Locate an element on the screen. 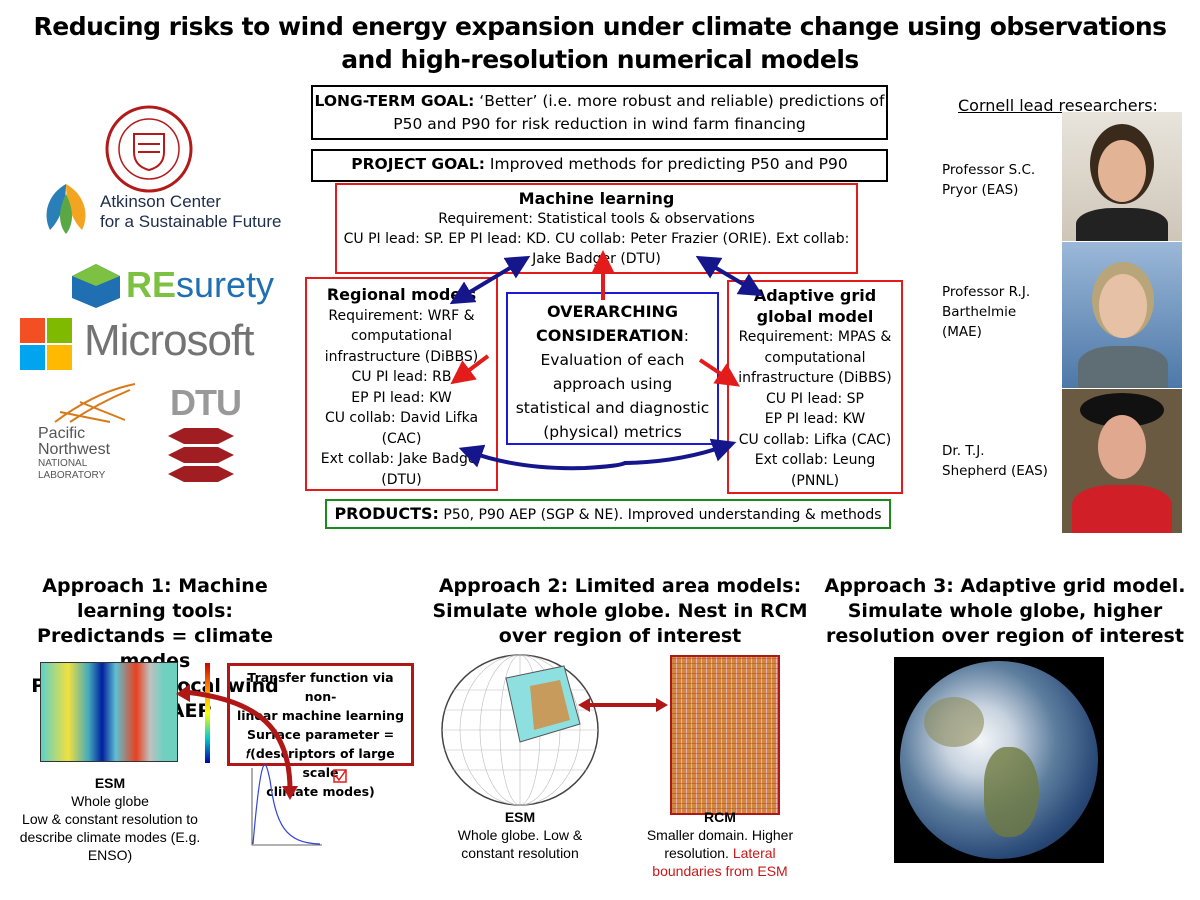  caption-line: Smaller domain. Higher is located at coordinates (720, 835).